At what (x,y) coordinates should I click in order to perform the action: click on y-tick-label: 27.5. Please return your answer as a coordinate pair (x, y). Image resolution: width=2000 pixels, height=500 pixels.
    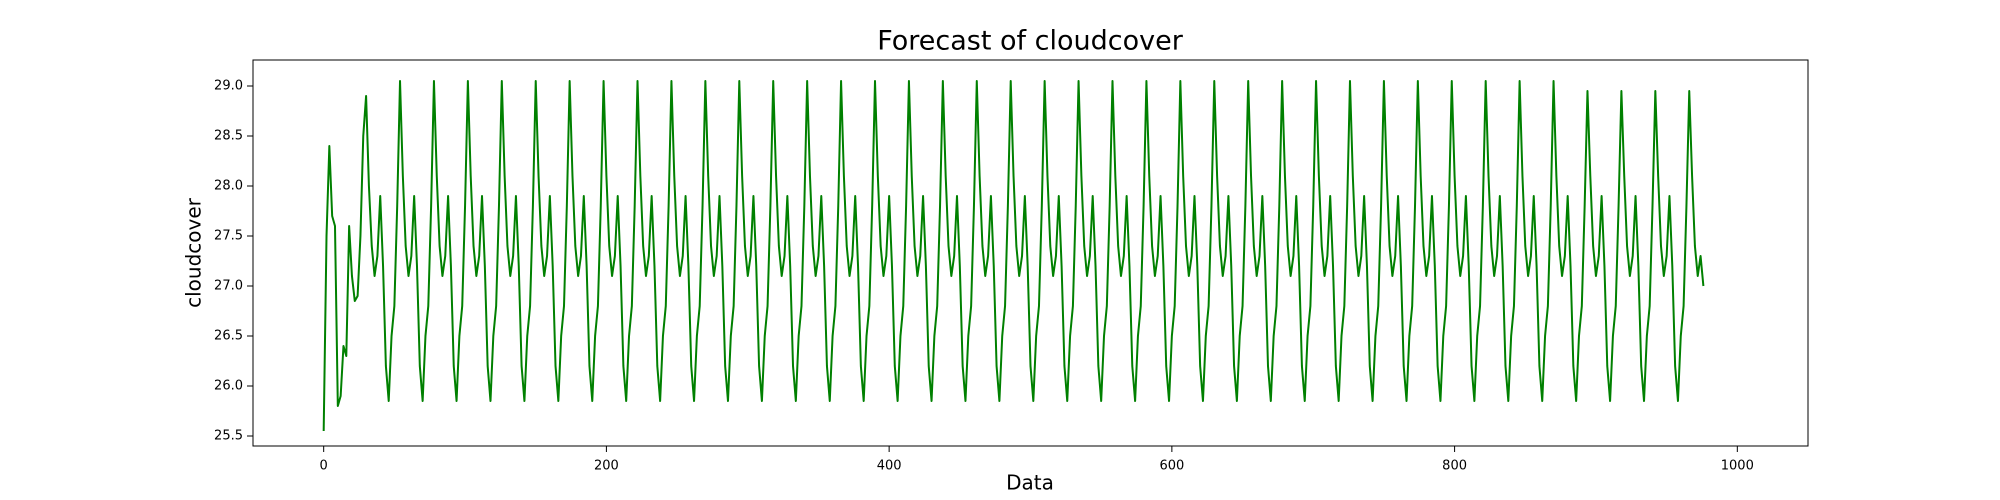
    Looking at the image, I should click on (228, 236).